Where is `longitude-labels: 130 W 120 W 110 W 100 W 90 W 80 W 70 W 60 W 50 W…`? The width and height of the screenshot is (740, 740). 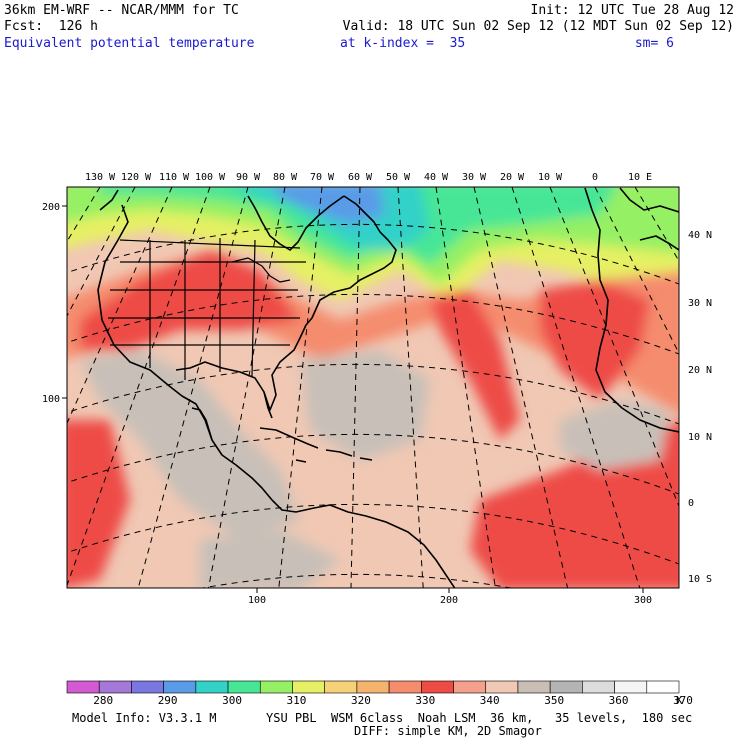
longitude-labels: 130 W 120 W 110 W 100 W 90 W 80 W 70 W 60 W 50 W… is located at coordinates (368, 177).